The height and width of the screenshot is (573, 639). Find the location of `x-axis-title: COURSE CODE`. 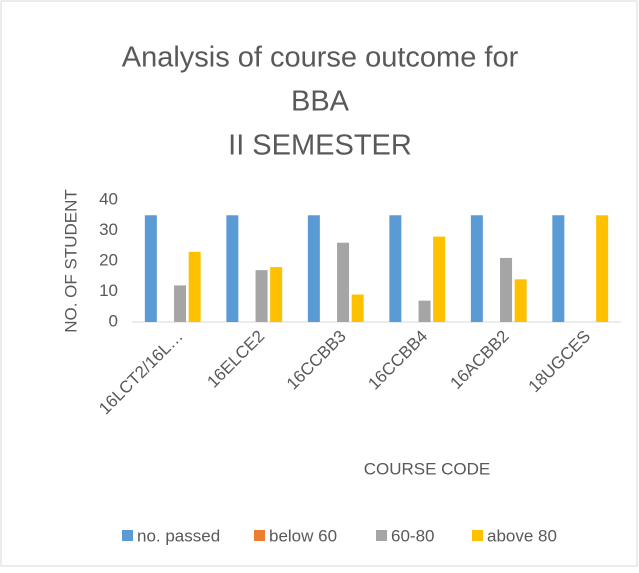

x-axis-title: COURSE CODE is located at coordinates (427, 468).